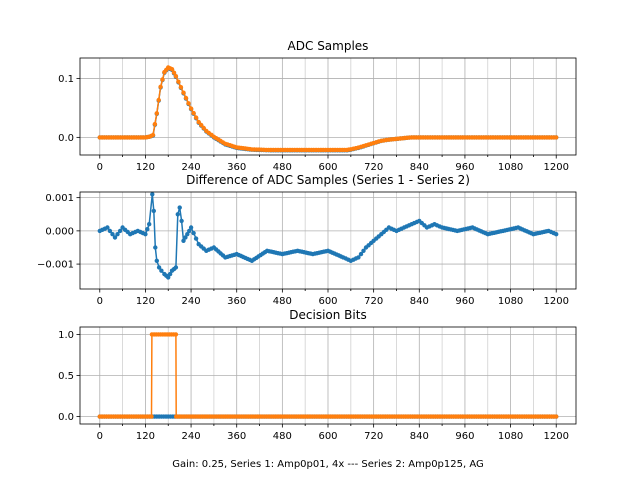 Image resolution: width=640 pixels, height=480 pixels. I want to click on chart-title: ADC Samples, so click(328, 46).